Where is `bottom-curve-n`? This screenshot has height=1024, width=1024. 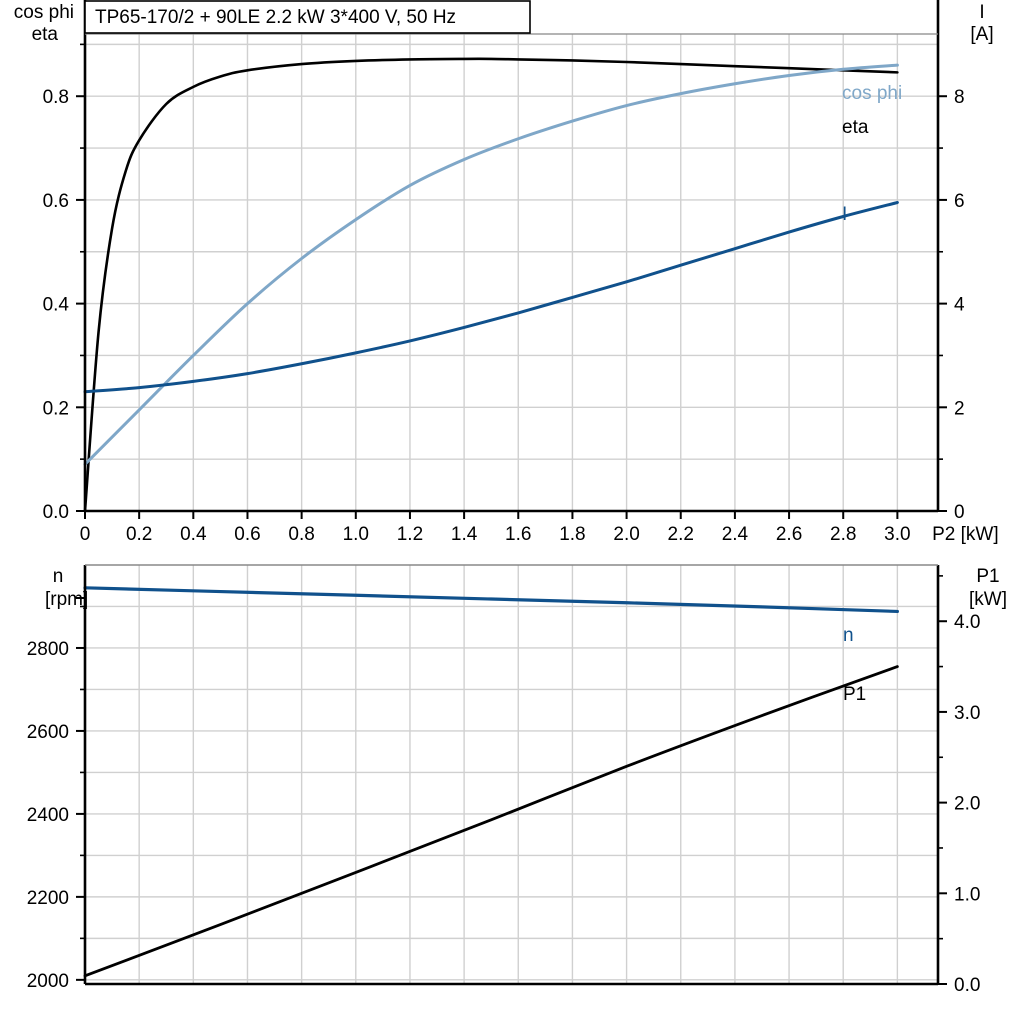 bottom-curve-n is located at coordinates (491, 600).